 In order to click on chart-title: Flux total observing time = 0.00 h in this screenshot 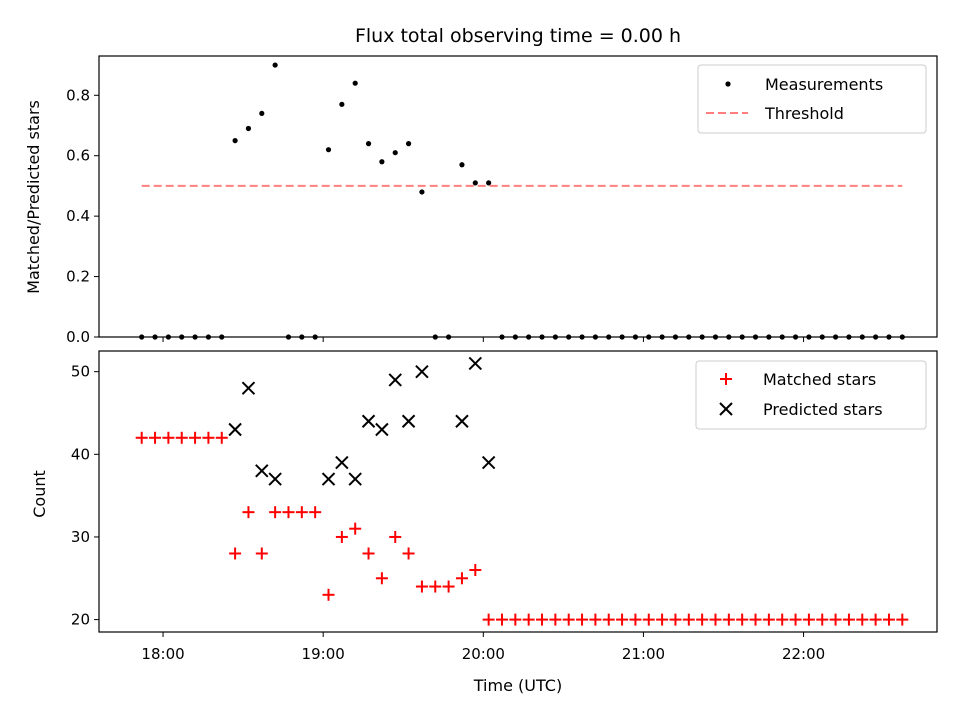, I will do `click(518, 36)`.